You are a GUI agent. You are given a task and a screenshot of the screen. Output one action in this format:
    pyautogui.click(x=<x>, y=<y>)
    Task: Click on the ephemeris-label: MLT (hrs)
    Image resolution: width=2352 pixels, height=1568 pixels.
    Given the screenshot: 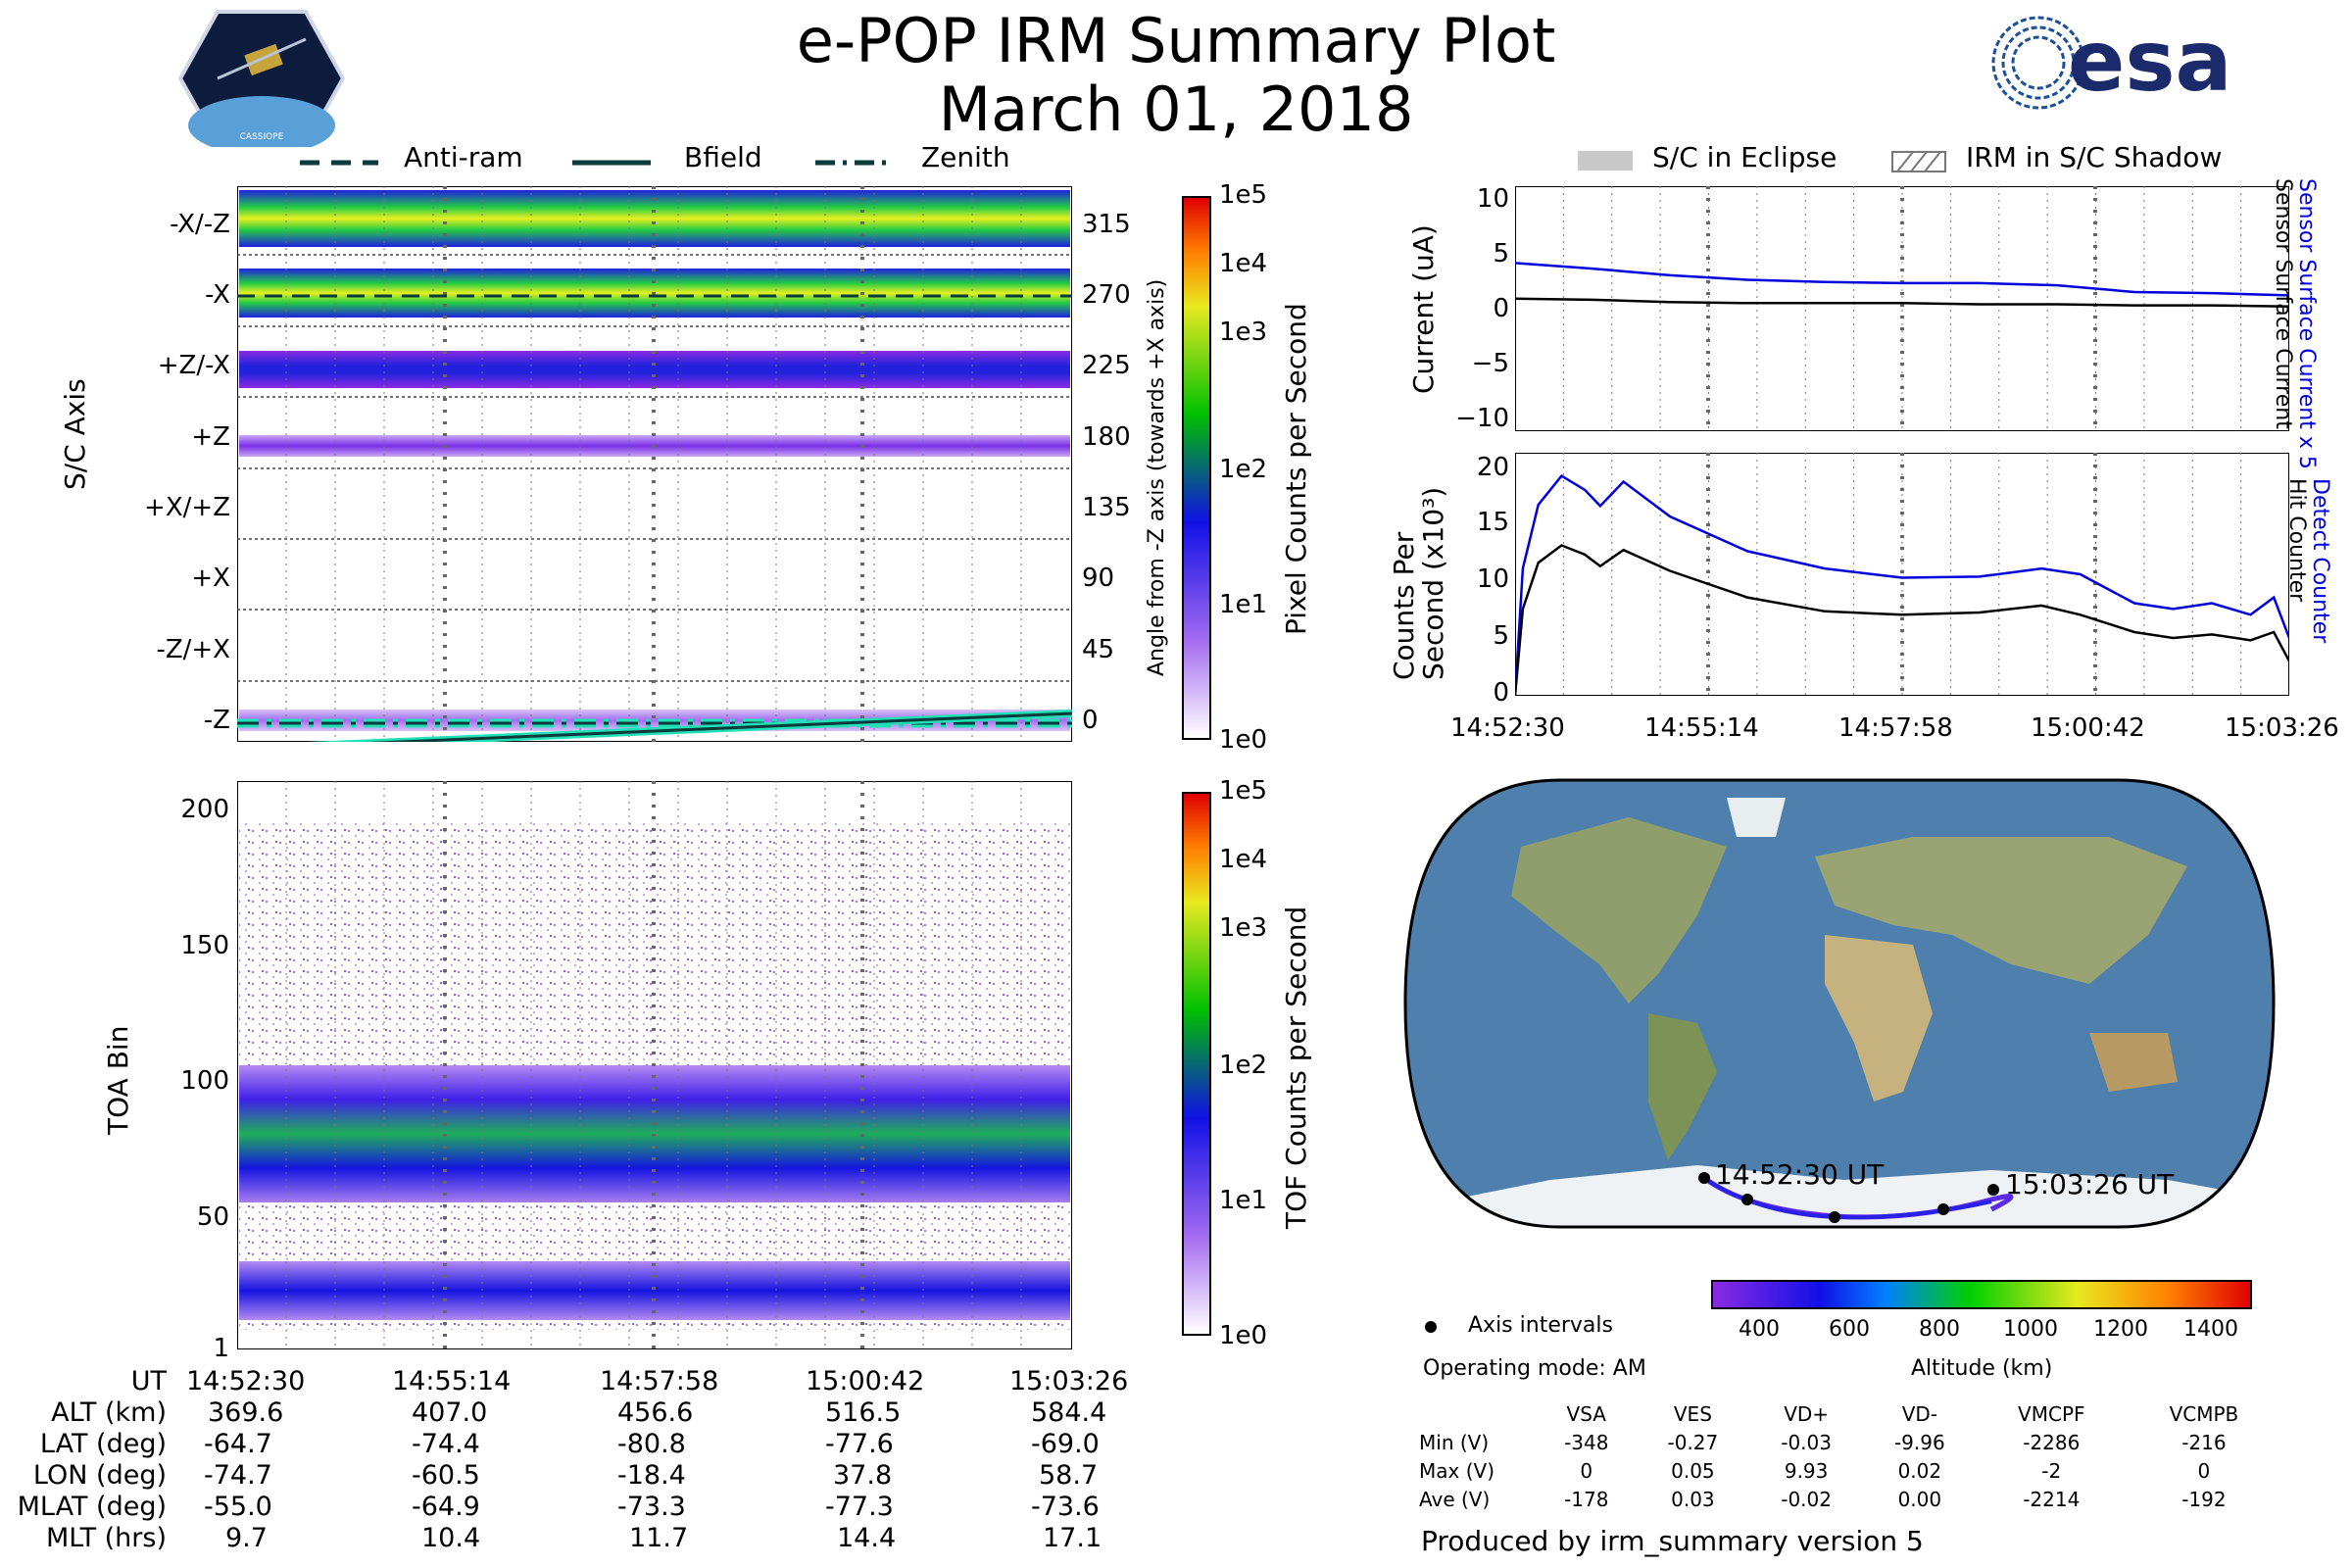 What is the action you would take?
    pyautogui.click(x=106, y=1538)
    